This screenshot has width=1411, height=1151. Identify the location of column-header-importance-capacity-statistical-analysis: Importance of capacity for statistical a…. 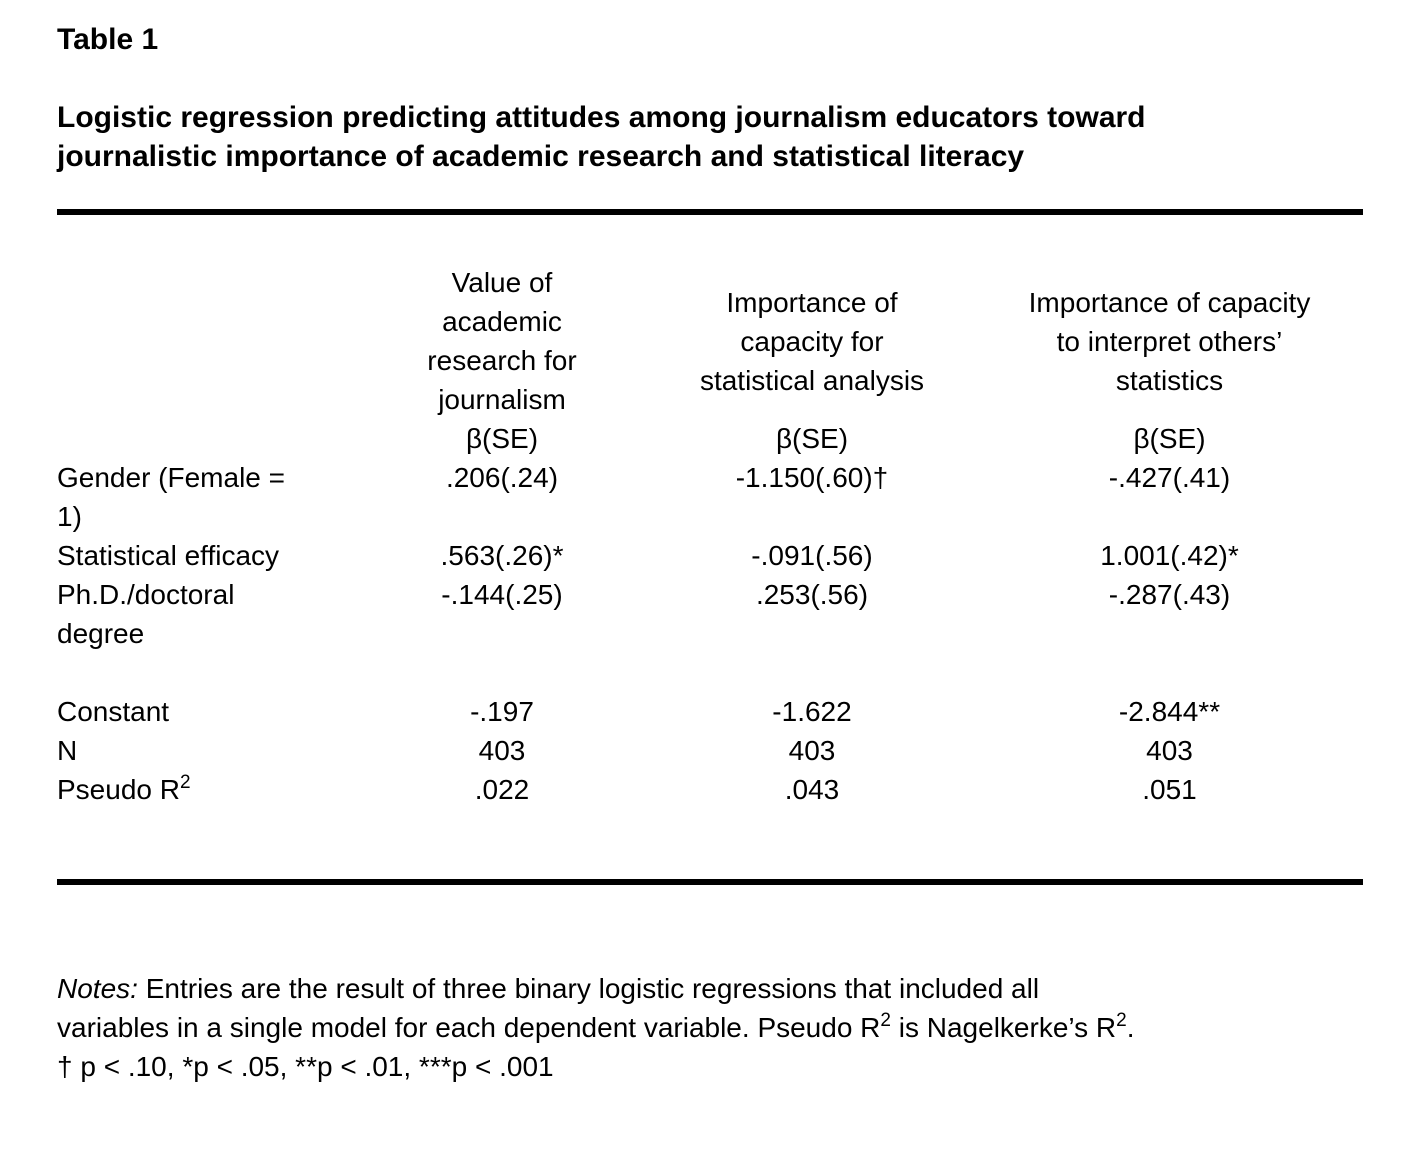
(812, 341).